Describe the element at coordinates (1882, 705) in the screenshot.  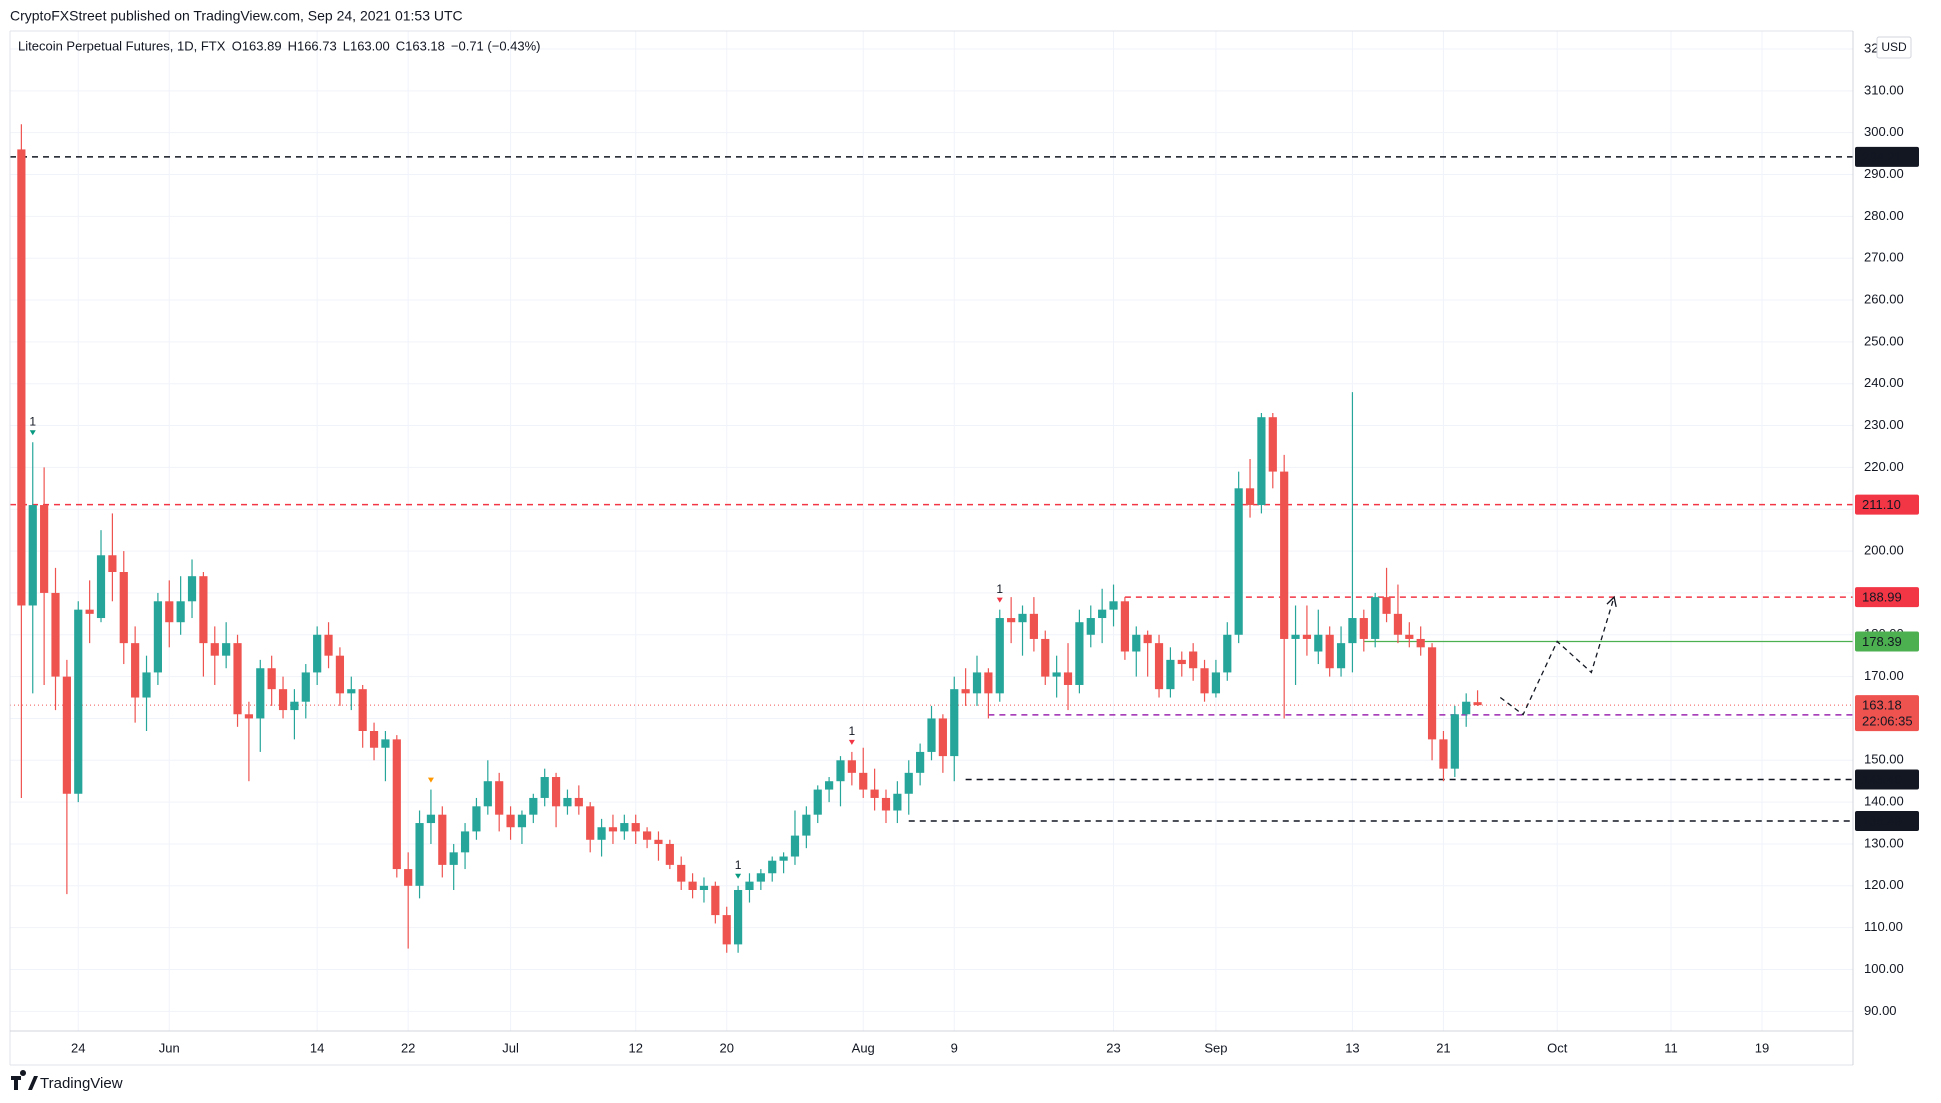
I see `last-price-label: 163.18` at that location.